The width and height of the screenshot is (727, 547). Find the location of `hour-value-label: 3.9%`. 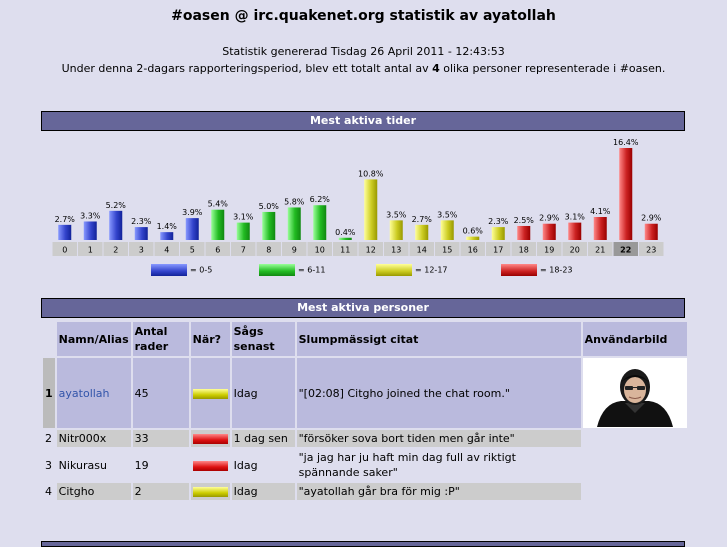

hour-value-label: 3.9% is located at coordinates (192, 212).